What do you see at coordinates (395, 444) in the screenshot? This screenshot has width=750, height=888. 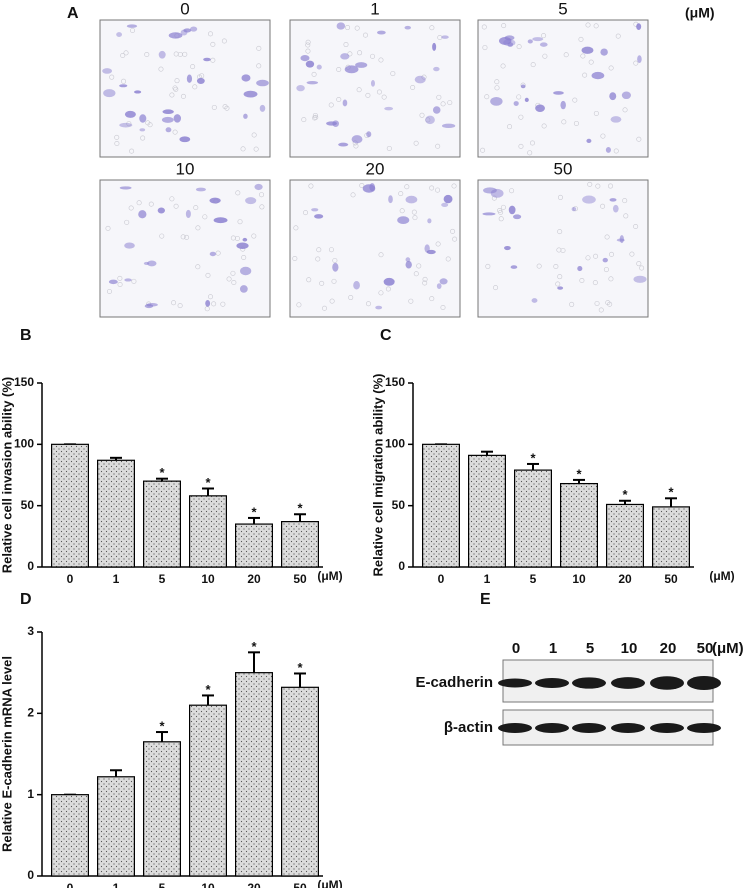 I see `y-tick-label: 100` at bounding box center [395, 444].